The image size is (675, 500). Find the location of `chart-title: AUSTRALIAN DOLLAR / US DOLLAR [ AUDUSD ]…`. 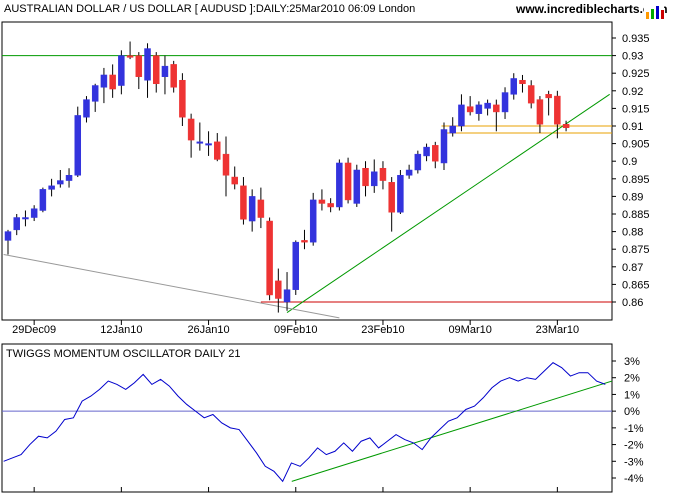

chart-title: AUSTRALIAN DOLLAR / US DOLLAR [ AUDUSD ]… is located at coordinates (209, 9).